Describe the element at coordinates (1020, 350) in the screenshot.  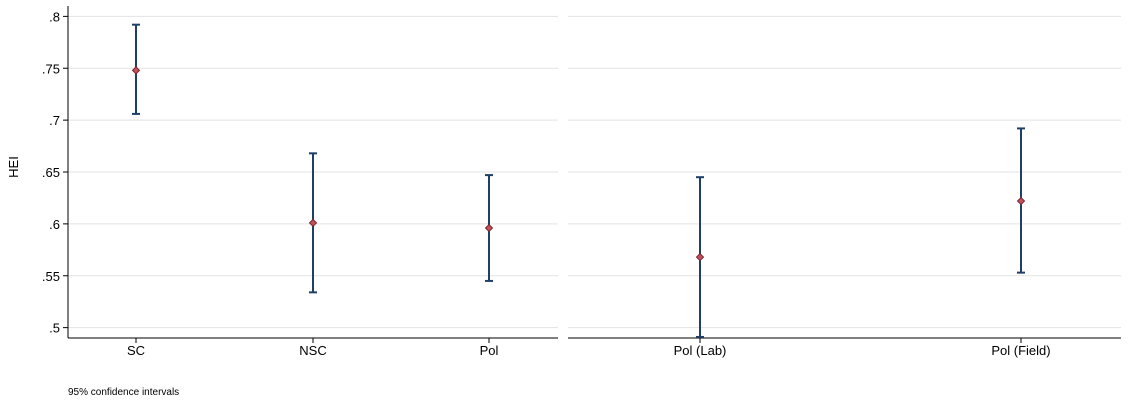
I see `x-tick-label: Pol (Field)` at that location.